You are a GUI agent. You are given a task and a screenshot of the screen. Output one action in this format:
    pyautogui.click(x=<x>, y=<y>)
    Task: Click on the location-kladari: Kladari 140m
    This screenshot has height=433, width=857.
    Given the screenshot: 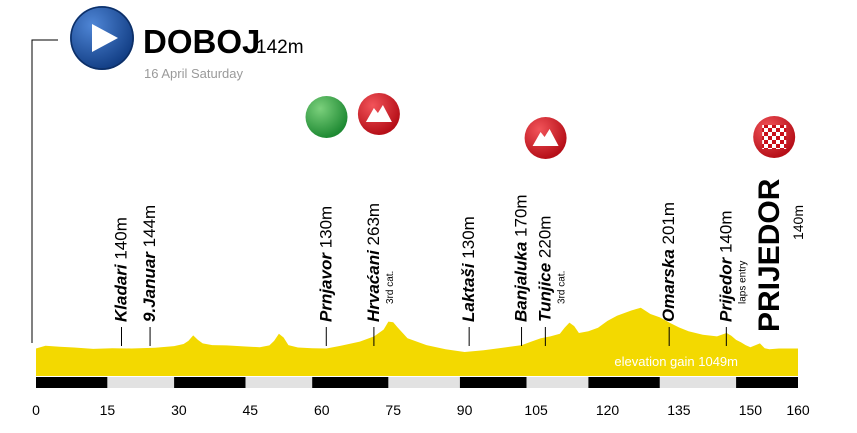 What is the action you would take?
    pyautogui.click(x=120, y=281)
    